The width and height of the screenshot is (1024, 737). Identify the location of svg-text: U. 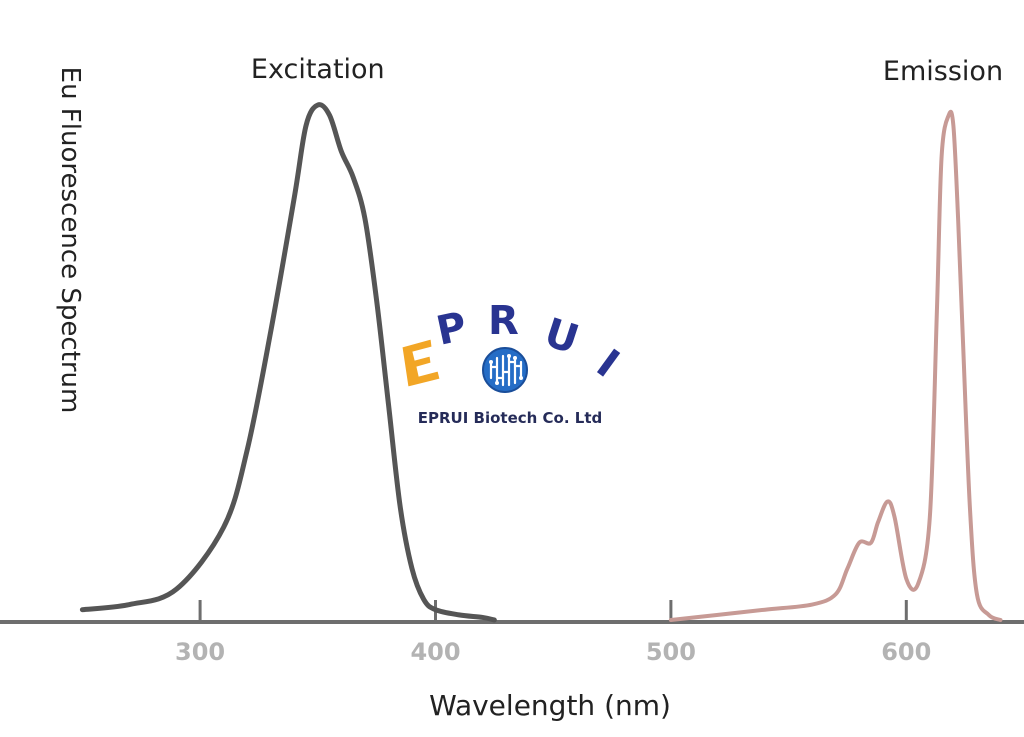
(561, 337).